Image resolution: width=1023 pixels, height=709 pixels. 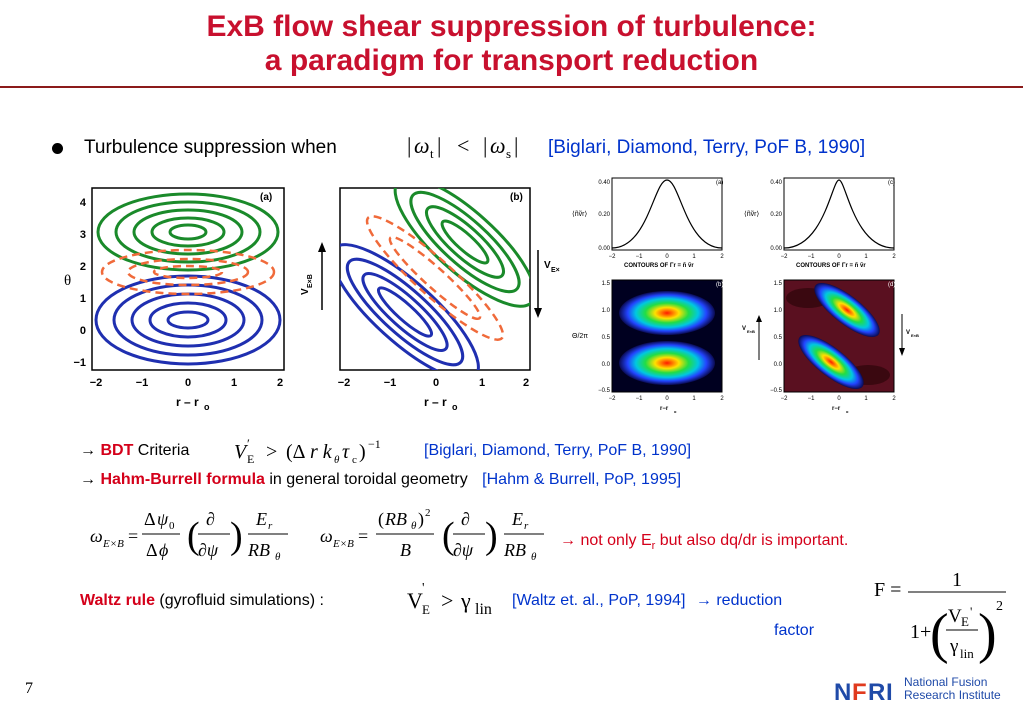 What do you see at coordinates (952, 688) in the screenshot?
I see `logo-text: National Fusion Research Institute` at bounding box center [952, 688].